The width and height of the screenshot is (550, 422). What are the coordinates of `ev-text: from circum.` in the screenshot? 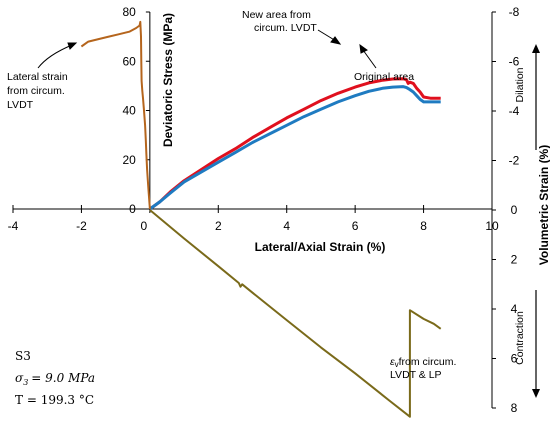 It's located at (428, 362).